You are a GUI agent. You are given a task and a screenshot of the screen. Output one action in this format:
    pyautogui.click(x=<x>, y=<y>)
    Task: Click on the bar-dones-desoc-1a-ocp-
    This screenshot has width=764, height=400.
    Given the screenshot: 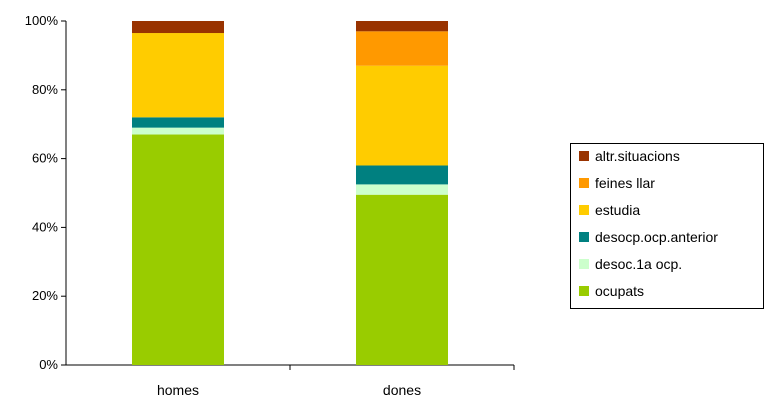 What is the action you would take?
    pyautogui.click(x=402, y=189)
    